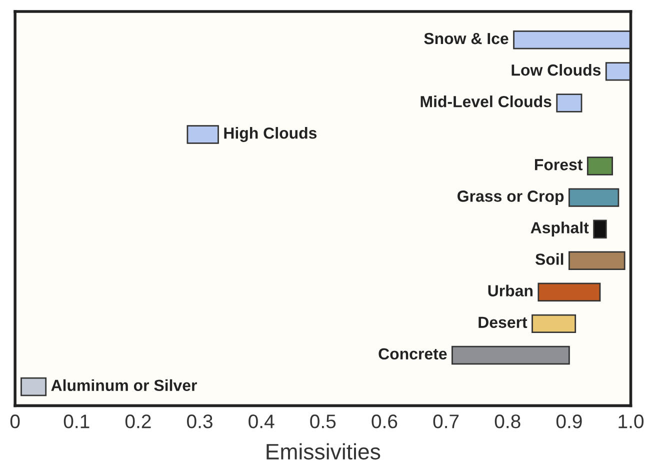  Describe the element at coordinates (559, 164) in the screenshot. I see `y-tick-label: Forest` at that location.